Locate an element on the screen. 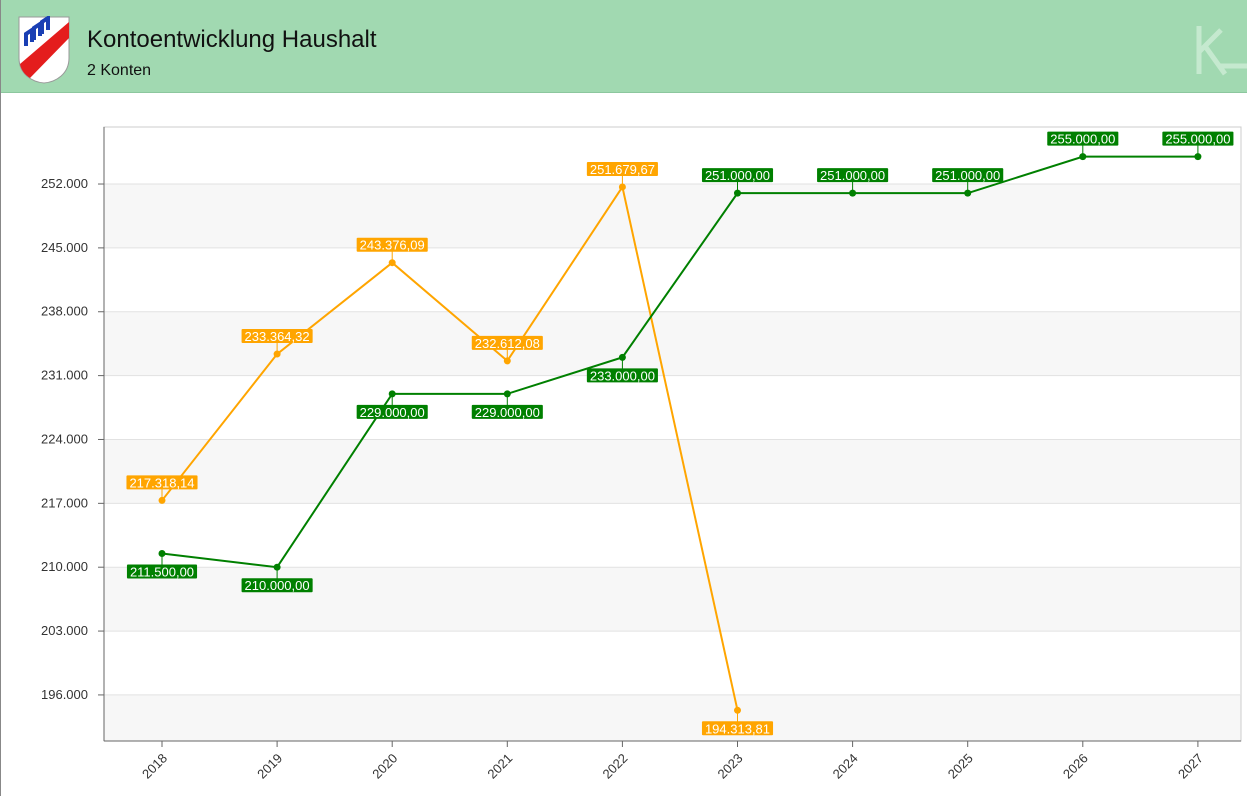 This screenshot has height=796, width=1247. y-tick-label: 196.000 is located at coordinates (64, 694).